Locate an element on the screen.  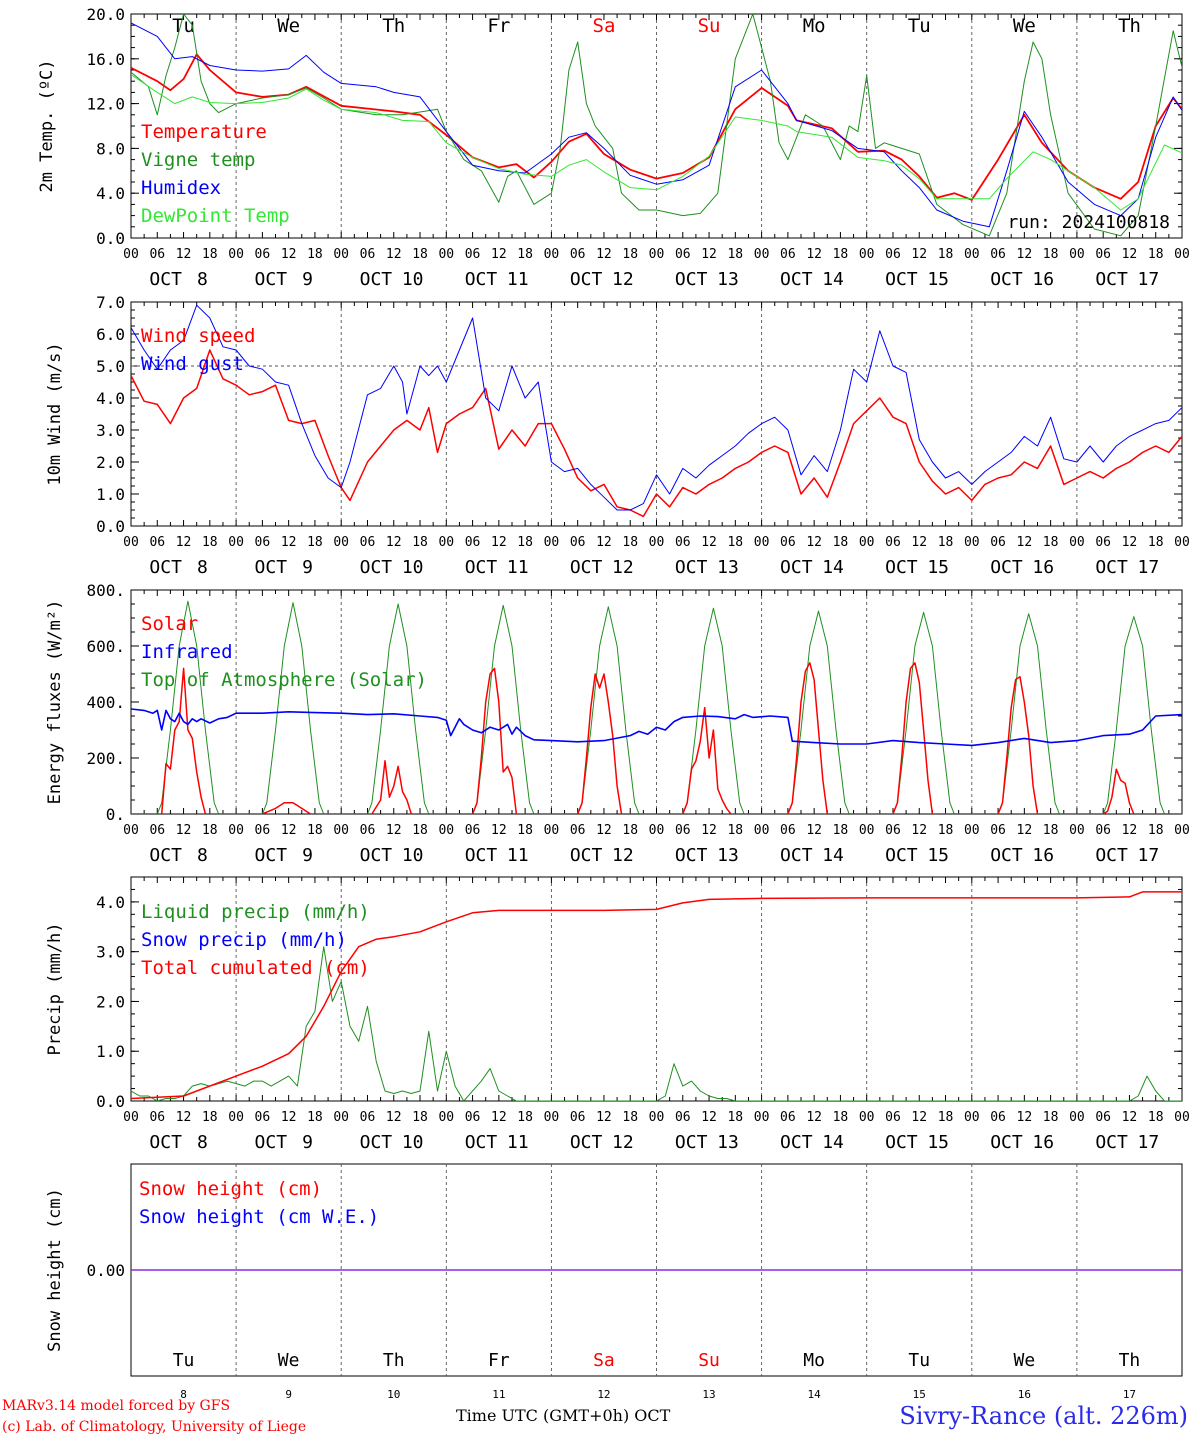
y-tick-label: 0. is located at coordinates (115, 814).